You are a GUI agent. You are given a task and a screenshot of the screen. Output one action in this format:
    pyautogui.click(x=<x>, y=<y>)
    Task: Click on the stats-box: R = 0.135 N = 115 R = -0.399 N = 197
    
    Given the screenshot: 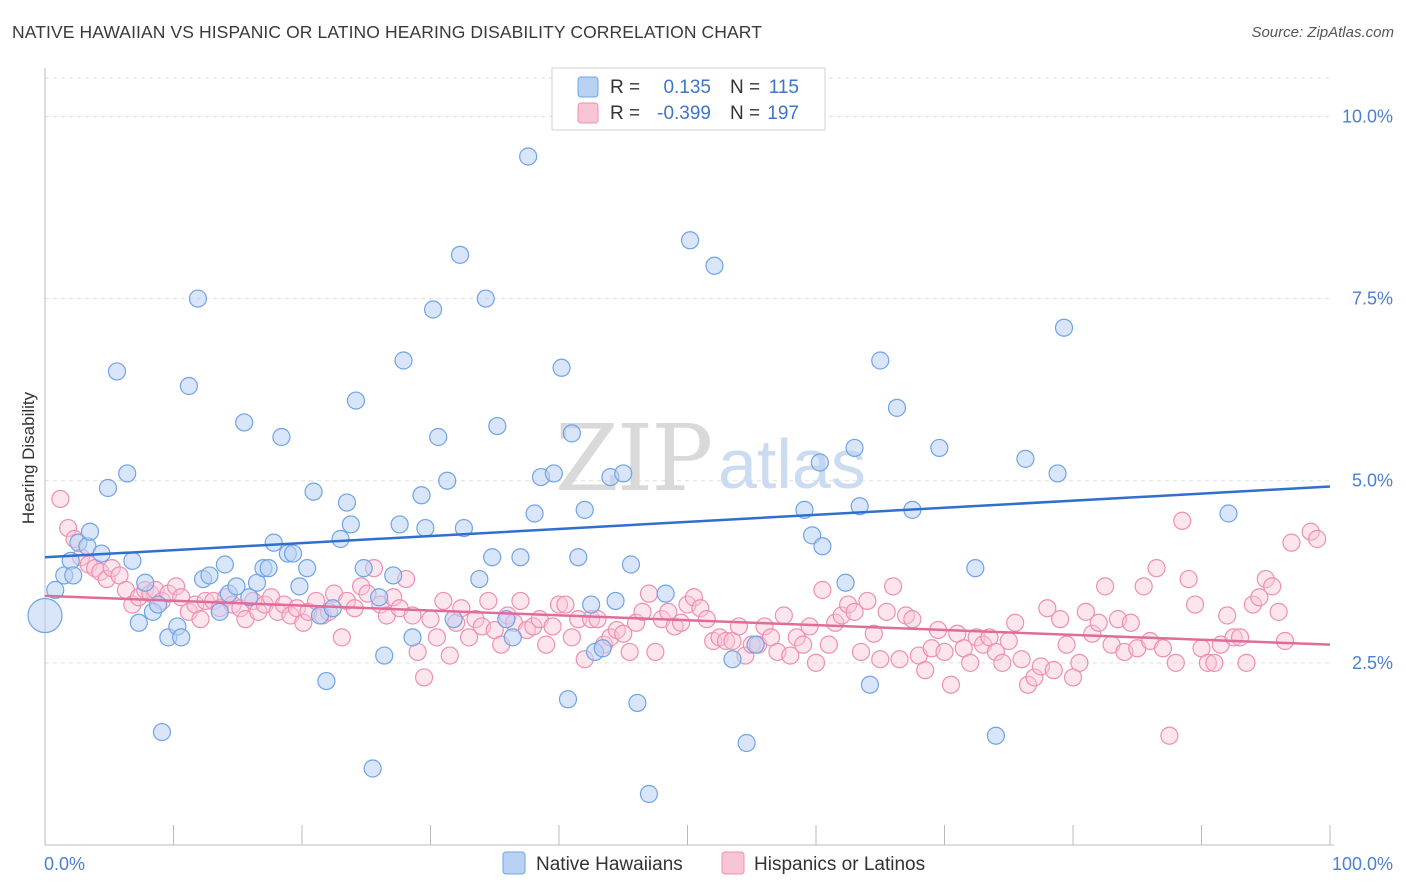 What is the action you would take?
    pyautogui.click(x=688, y=99)
    